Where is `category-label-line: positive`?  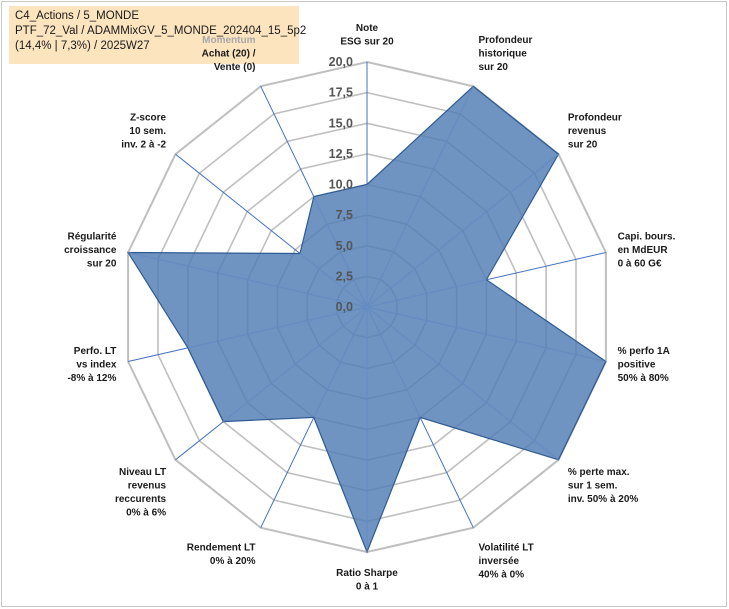
category-label-line: positive is located at coordinates (637, 364).